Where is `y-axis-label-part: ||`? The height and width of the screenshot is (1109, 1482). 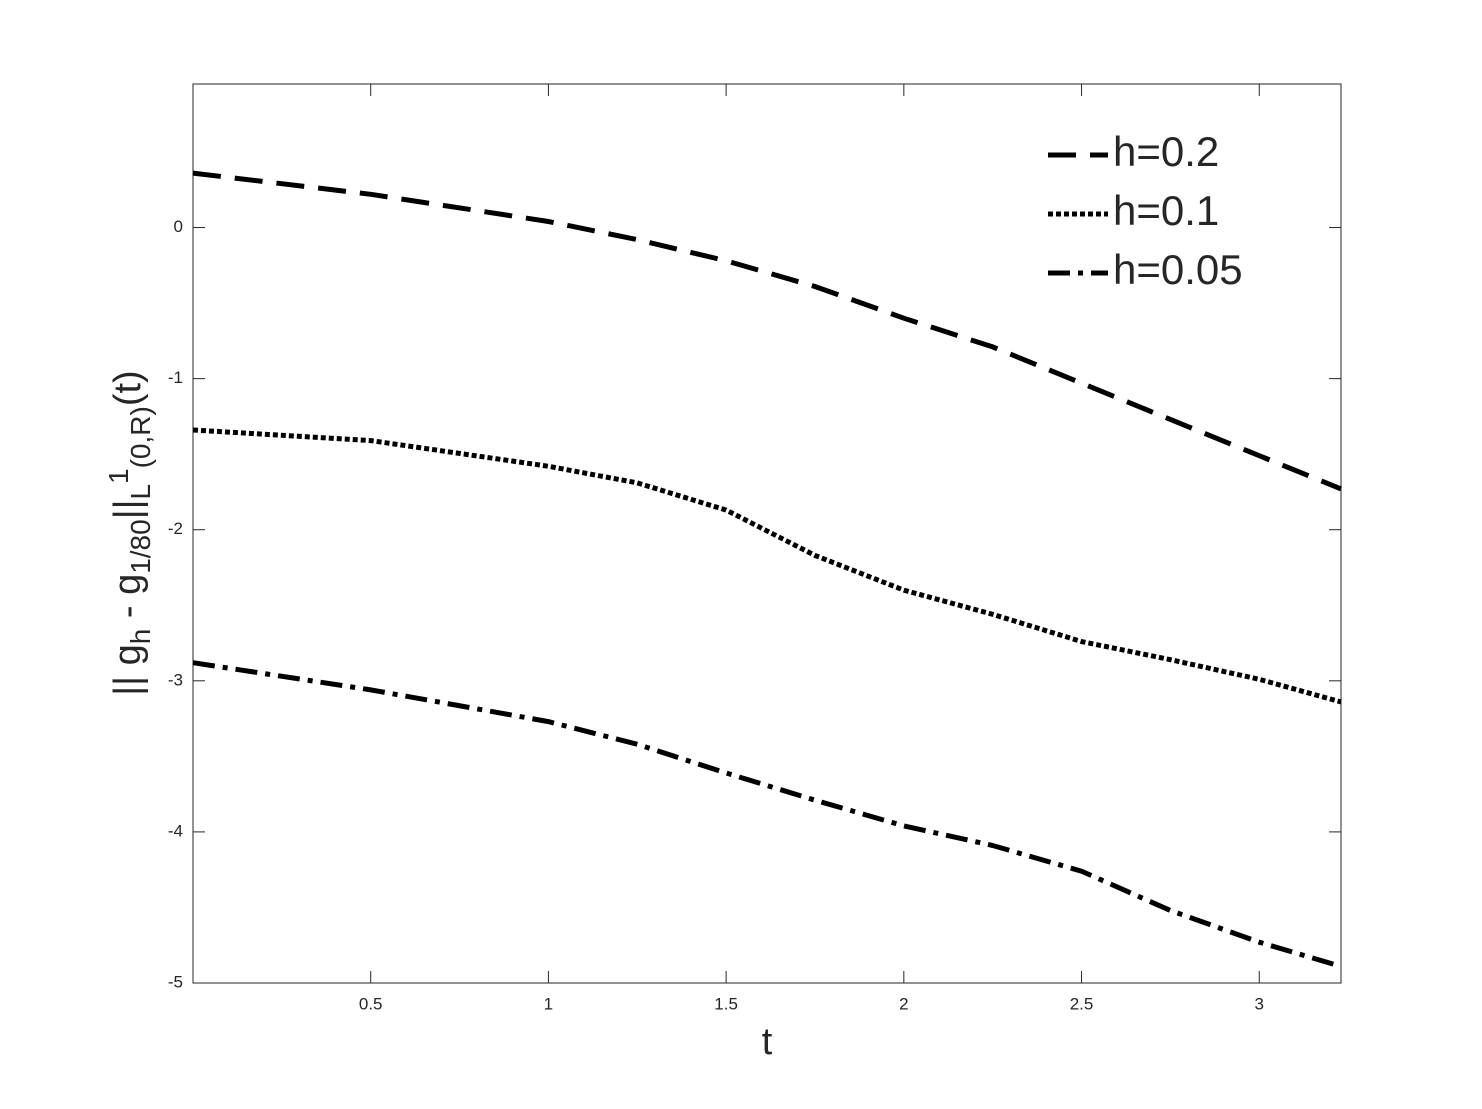
y-axis-label-part: || is located at coordinates (128, 510).